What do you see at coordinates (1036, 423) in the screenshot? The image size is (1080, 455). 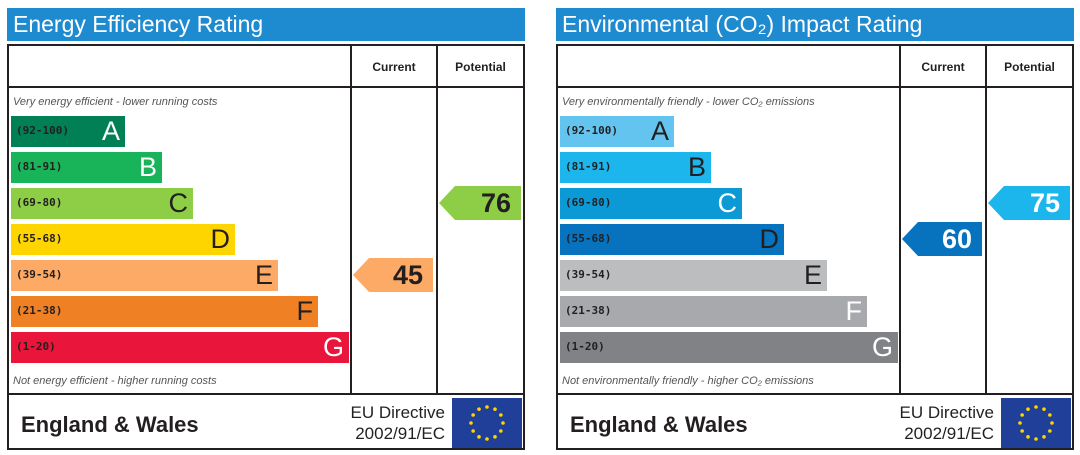 I see `eu-flag-icon` at bounding box center [1036, 423].